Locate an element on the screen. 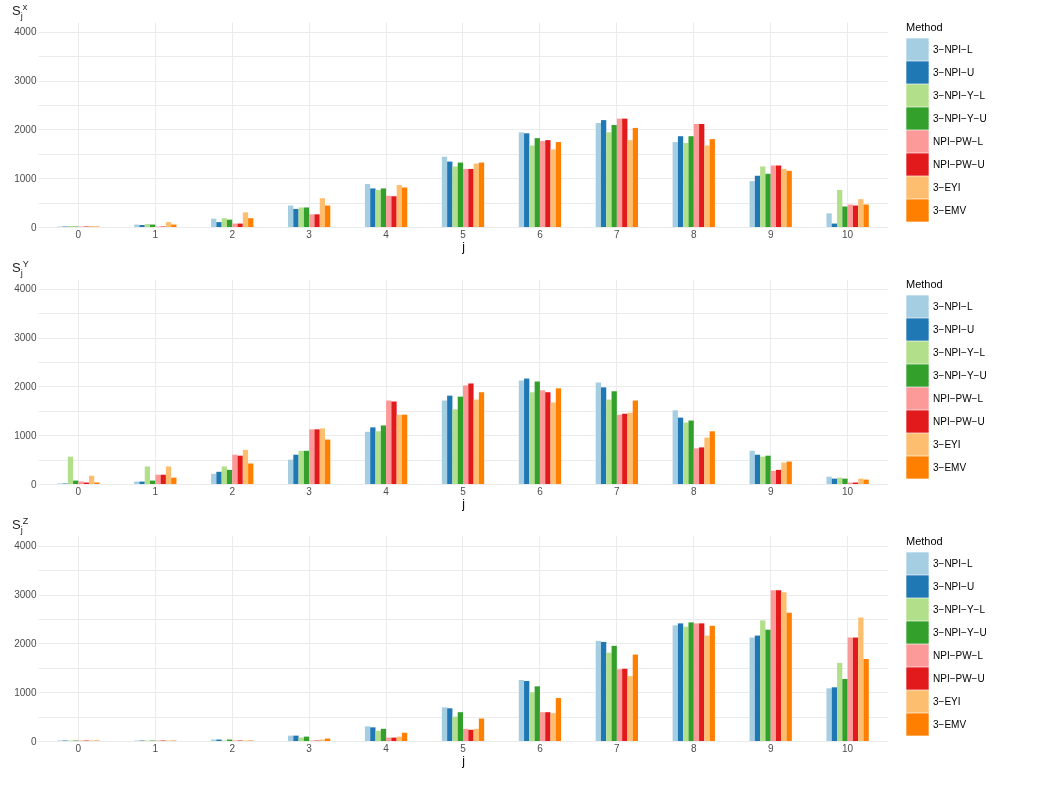  y-tick-label: 3000 is located at coordinates (25, 338).